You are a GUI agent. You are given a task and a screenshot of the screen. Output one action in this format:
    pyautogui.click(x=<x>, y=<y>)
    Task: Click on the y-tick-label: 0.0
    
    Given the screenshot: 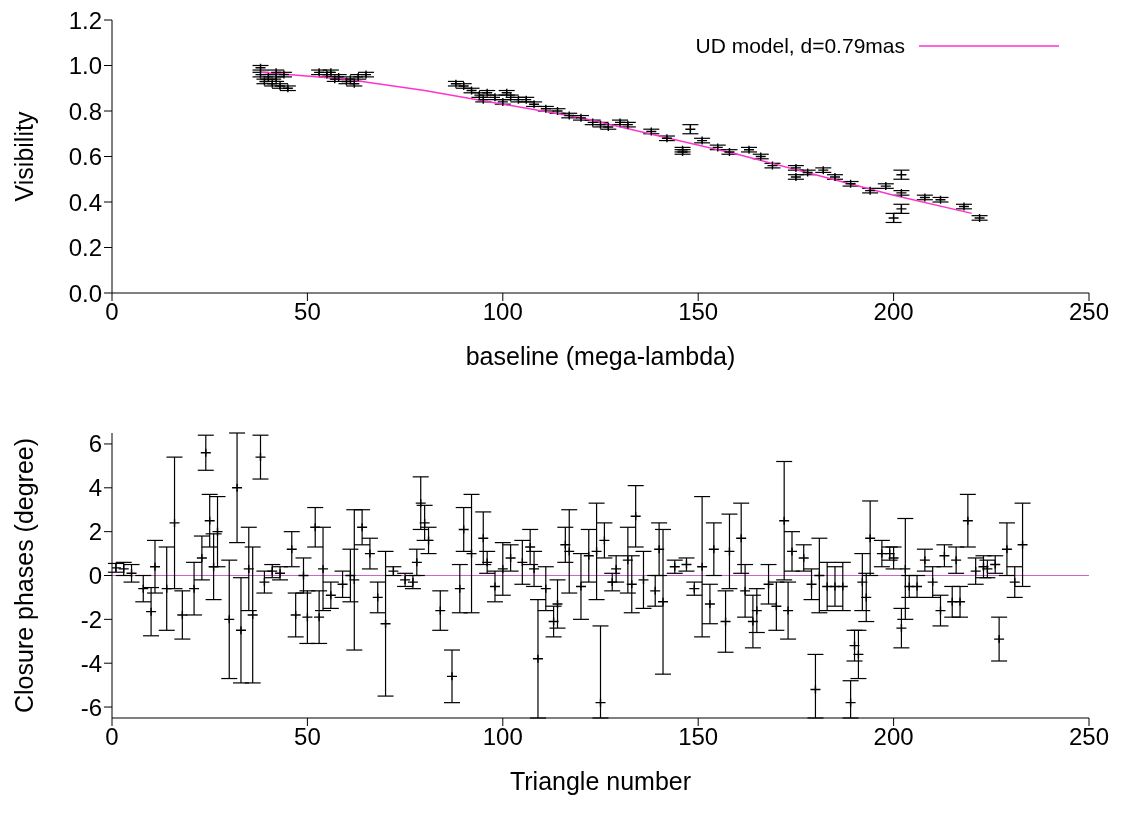 What is the action you would take?
    pyautogui.click(x=85, y=293)
    